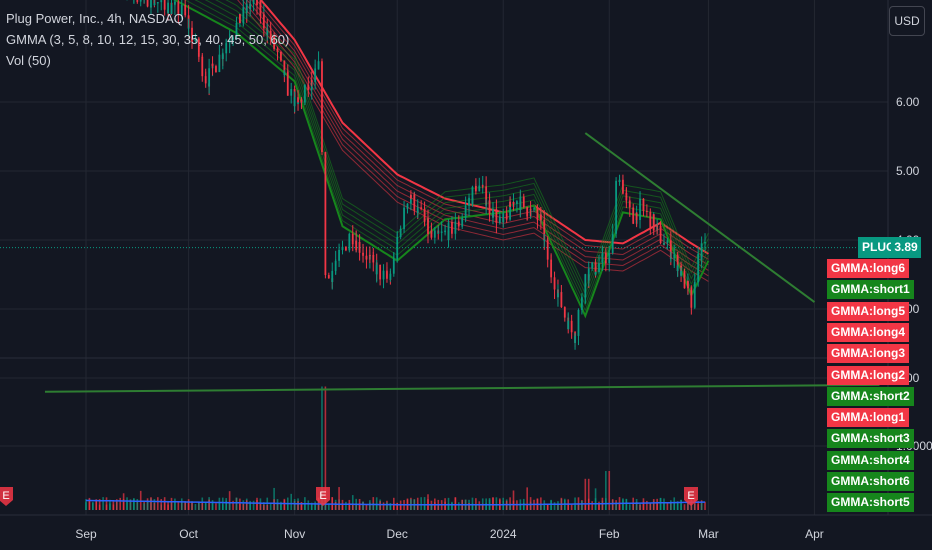  Describe the element at coordinates (868, 418) in the screenshot. I see `gmma-tag: GMMA:long1` at that location.